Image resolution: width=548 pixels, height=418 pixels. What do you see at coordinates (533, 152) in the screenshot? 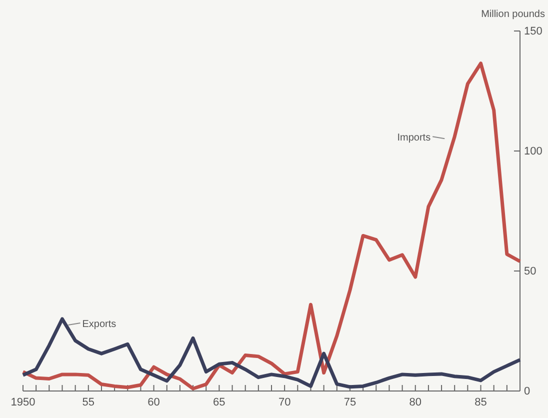
I see `y-tick-label: 100` at bounding box center [533, 152].